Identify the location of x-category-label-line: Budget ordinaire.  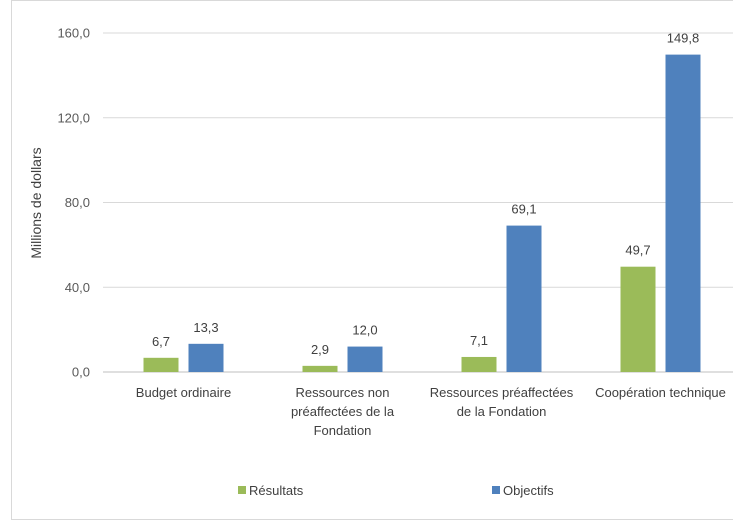
(183, 392).